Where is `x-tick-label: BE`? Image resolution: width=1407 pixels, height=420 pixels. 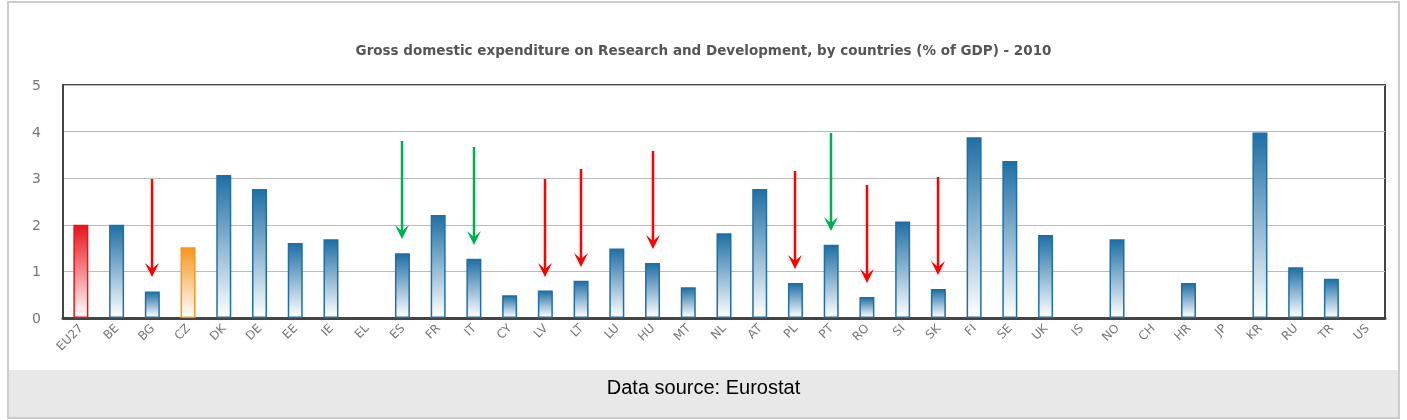
x-tick-label: BE is located at coordinates (111, 332).